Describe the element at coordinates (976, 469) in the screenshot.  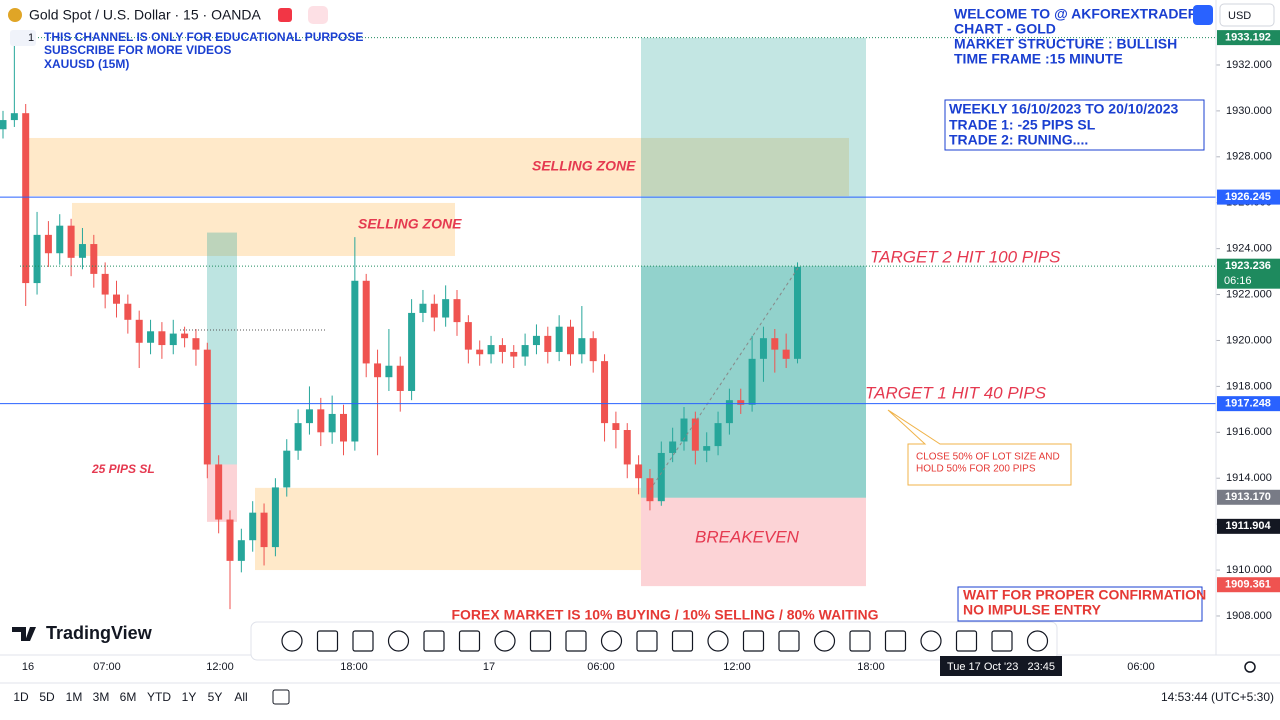
I see `callout-line: HOLD 50% FOR 200 PIPS` at that location.